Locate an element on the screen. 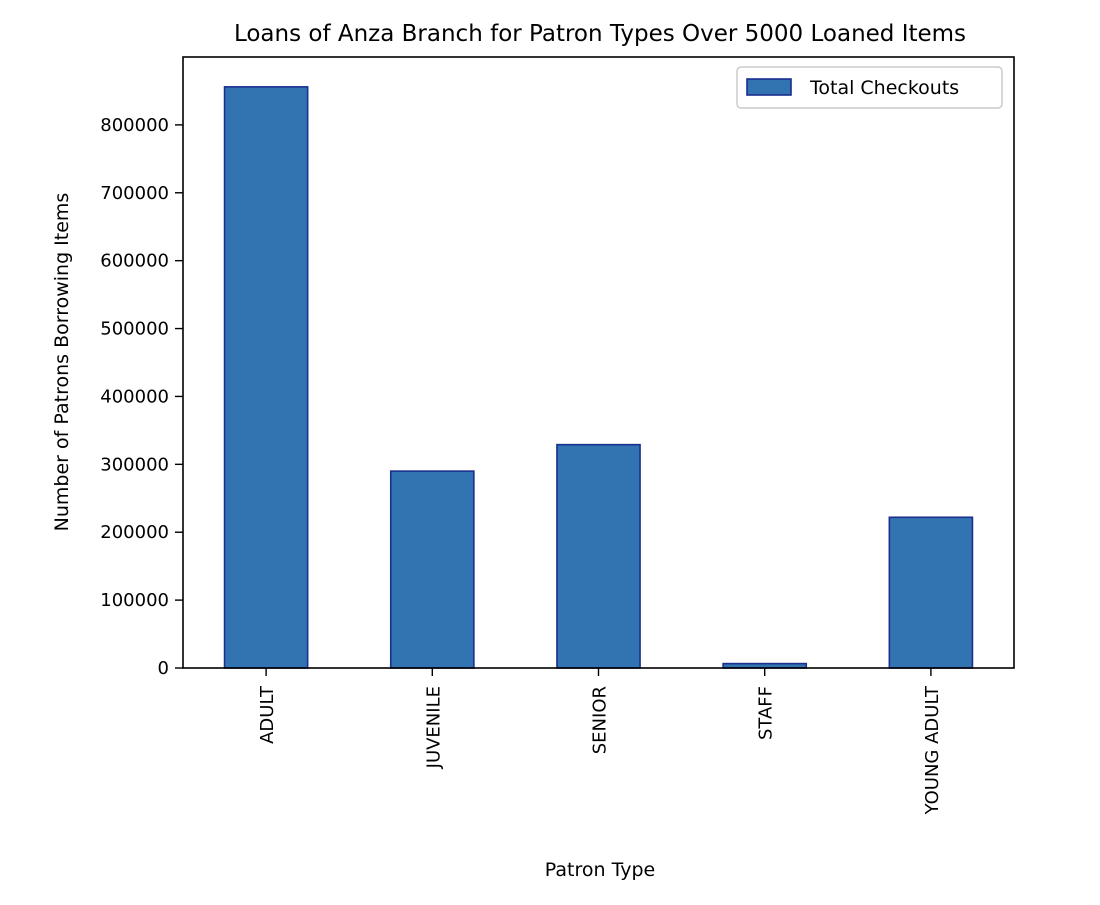 The image size is (1100, 905). bar-young-adult is located at coordinates (931, 592).